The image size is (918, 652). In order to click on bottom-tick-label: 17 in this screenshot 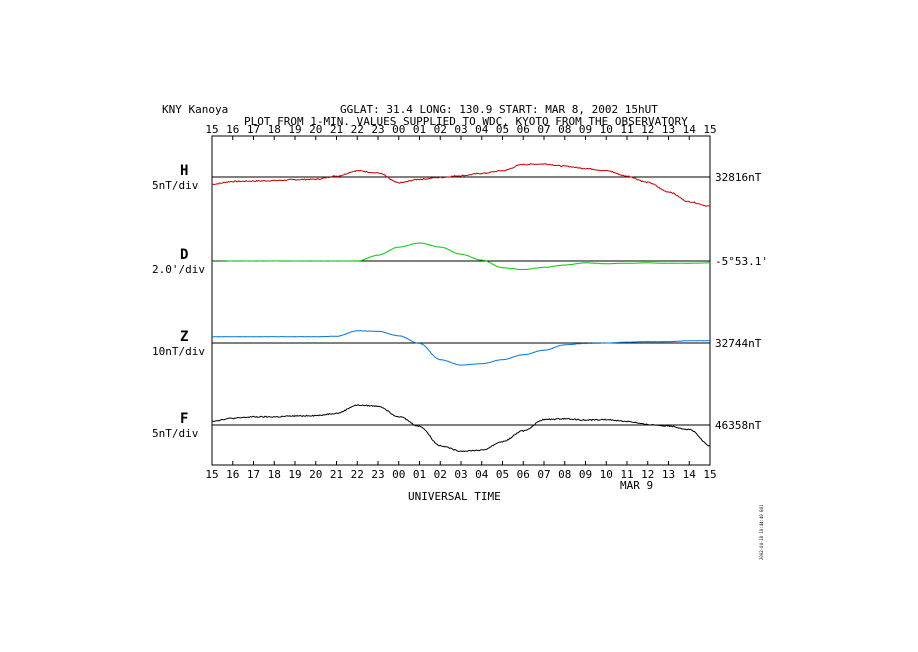, I will do `click(253, 474)`.